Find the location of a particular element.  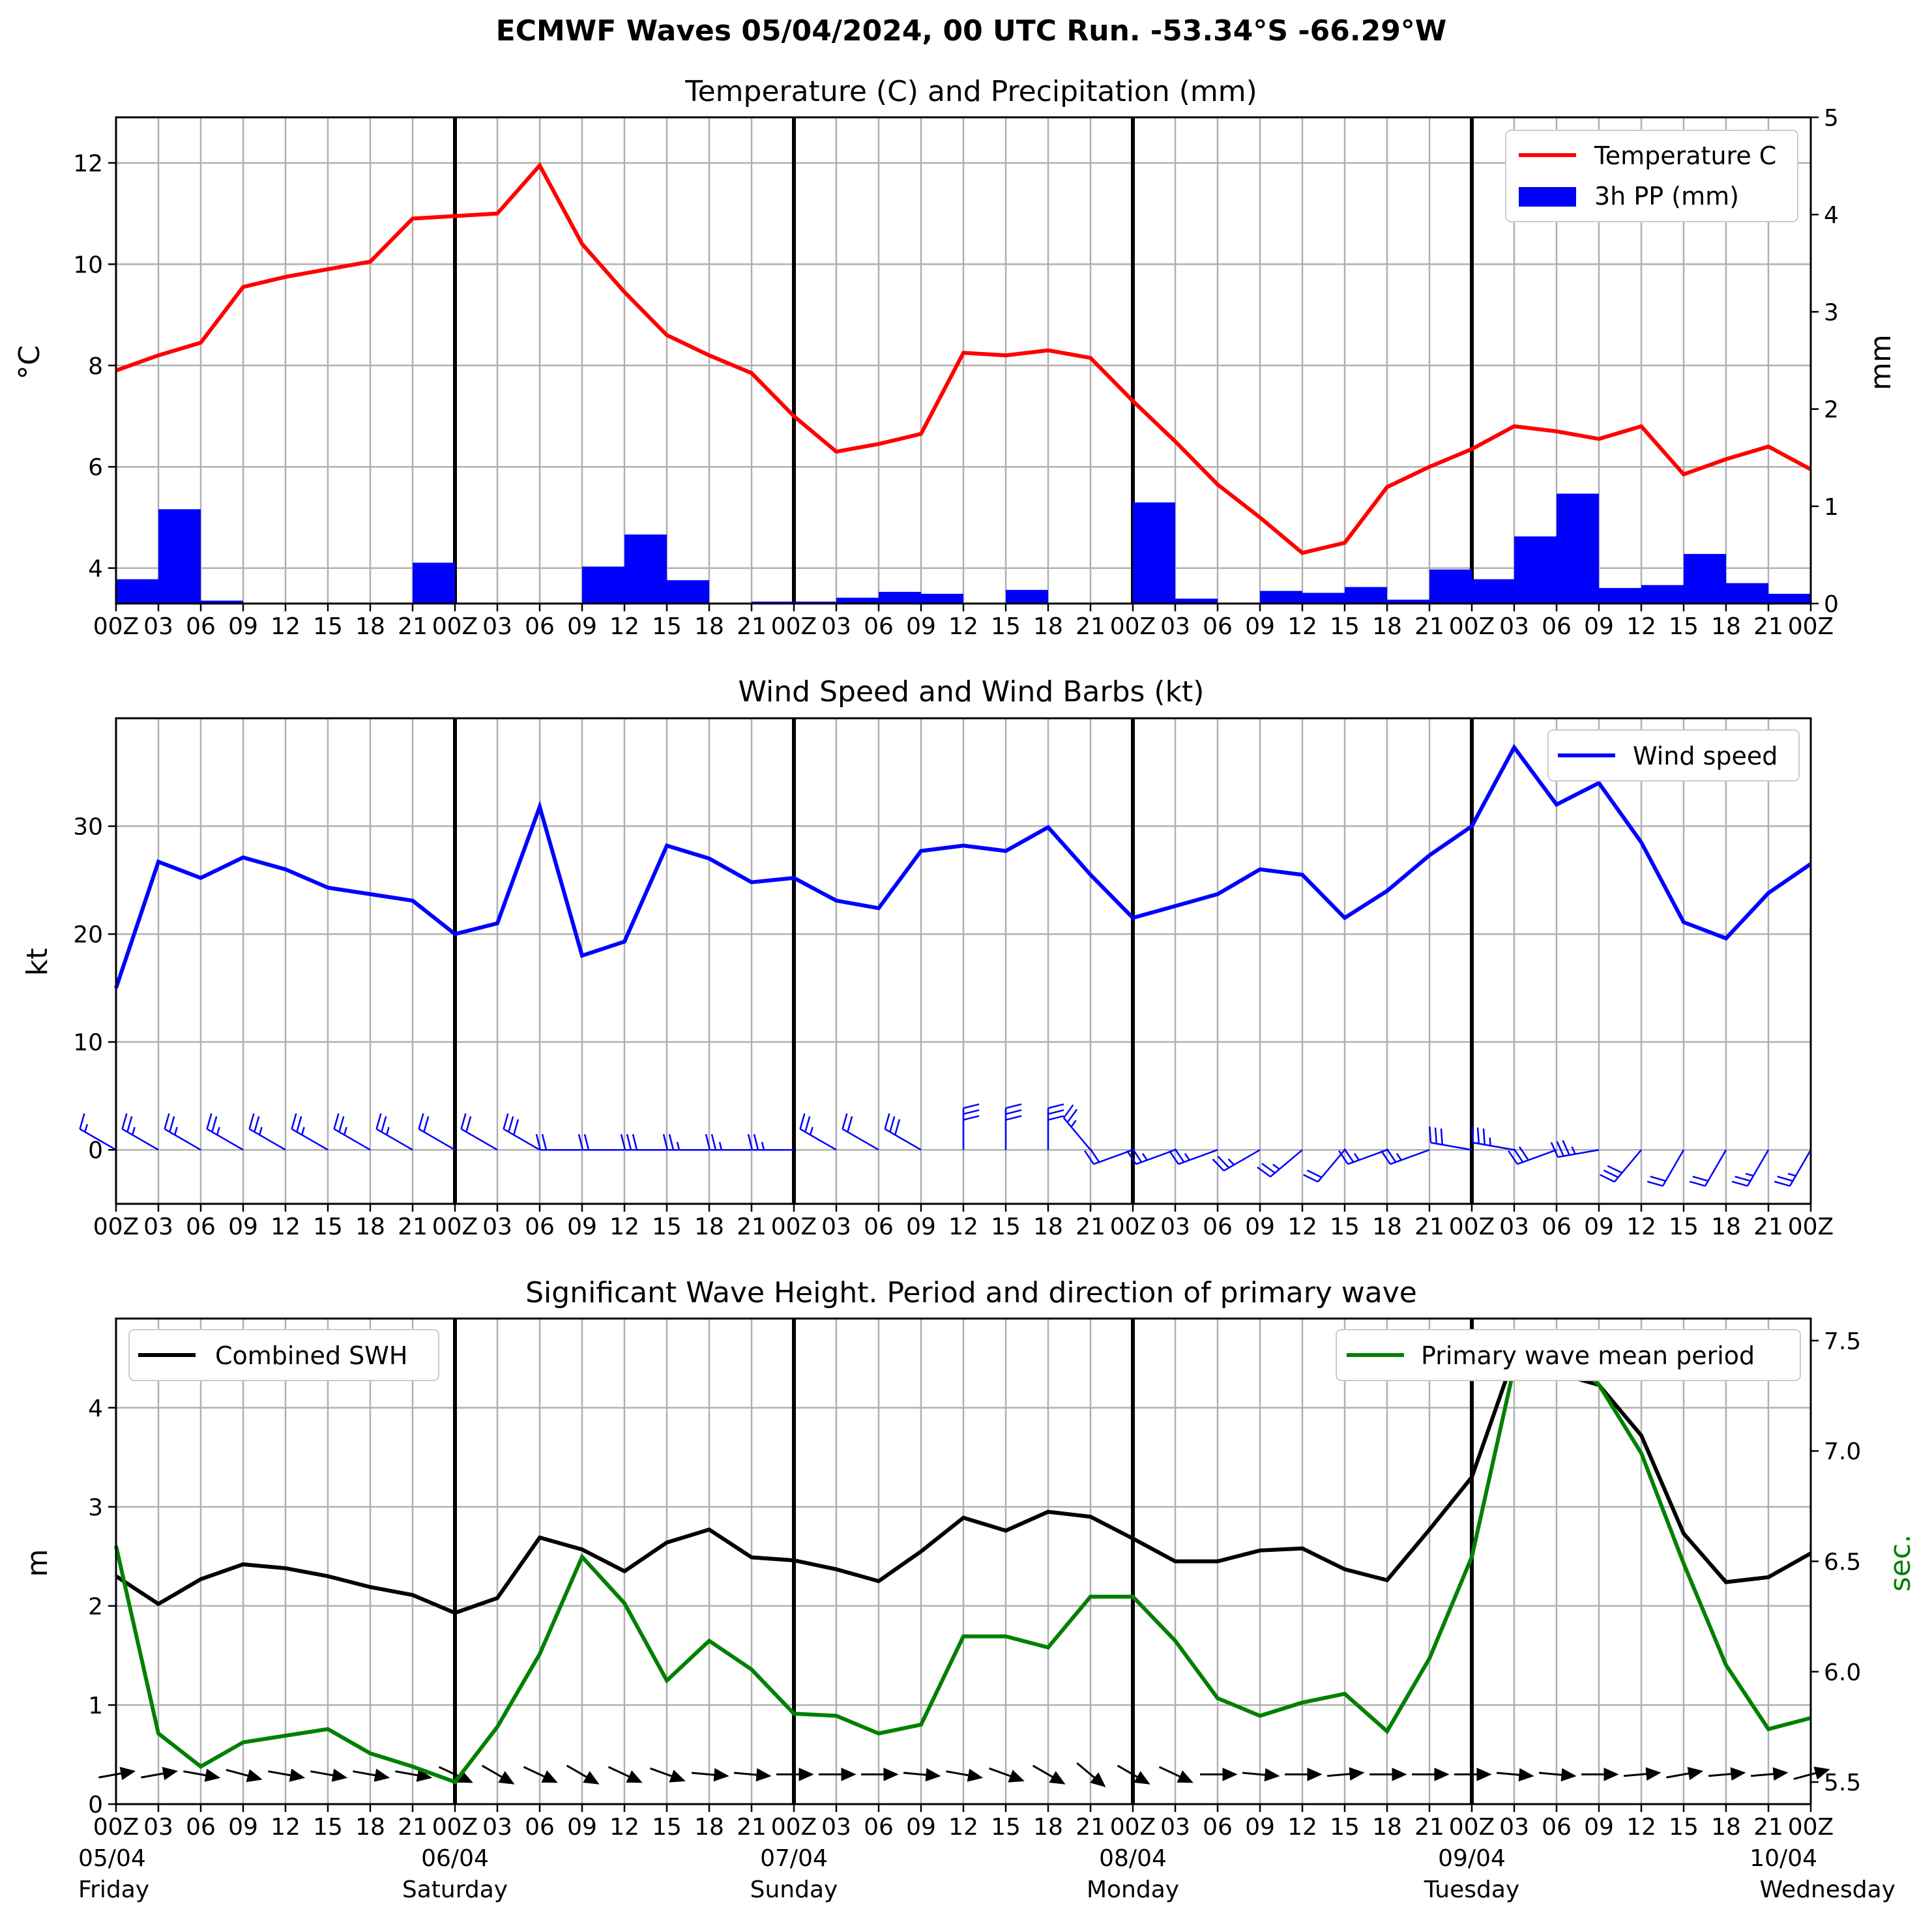

y2-tick-label: 4 is located at coordinates (1831, 215).